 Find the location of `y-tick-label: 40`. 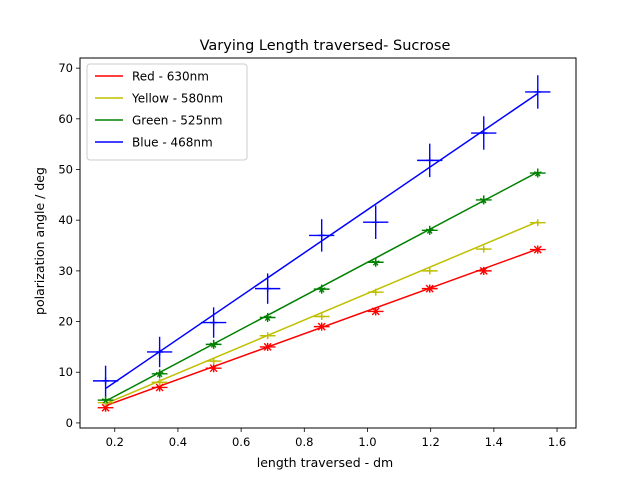

y-tick-label: 40 is located at coordinates (65, 220).